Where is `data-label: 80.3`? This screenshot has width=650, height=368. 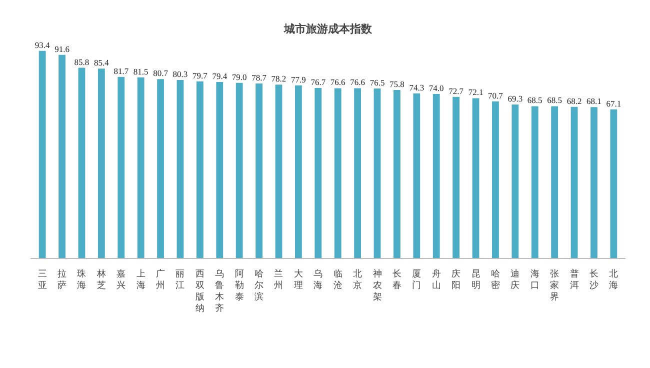 data-label: 80.3 is located at coordinates (180, 74).